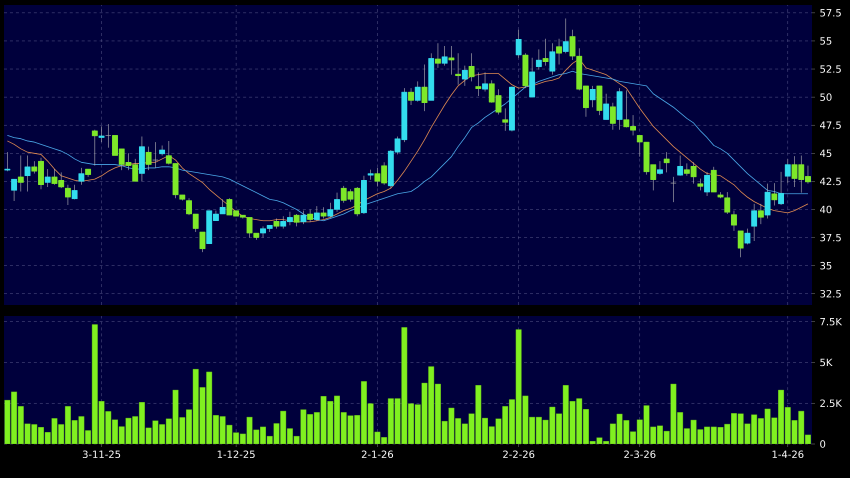 This screenshot has width=850, height=478. I want to click on x-tick-label: 2-2-26, so click(518, 454).